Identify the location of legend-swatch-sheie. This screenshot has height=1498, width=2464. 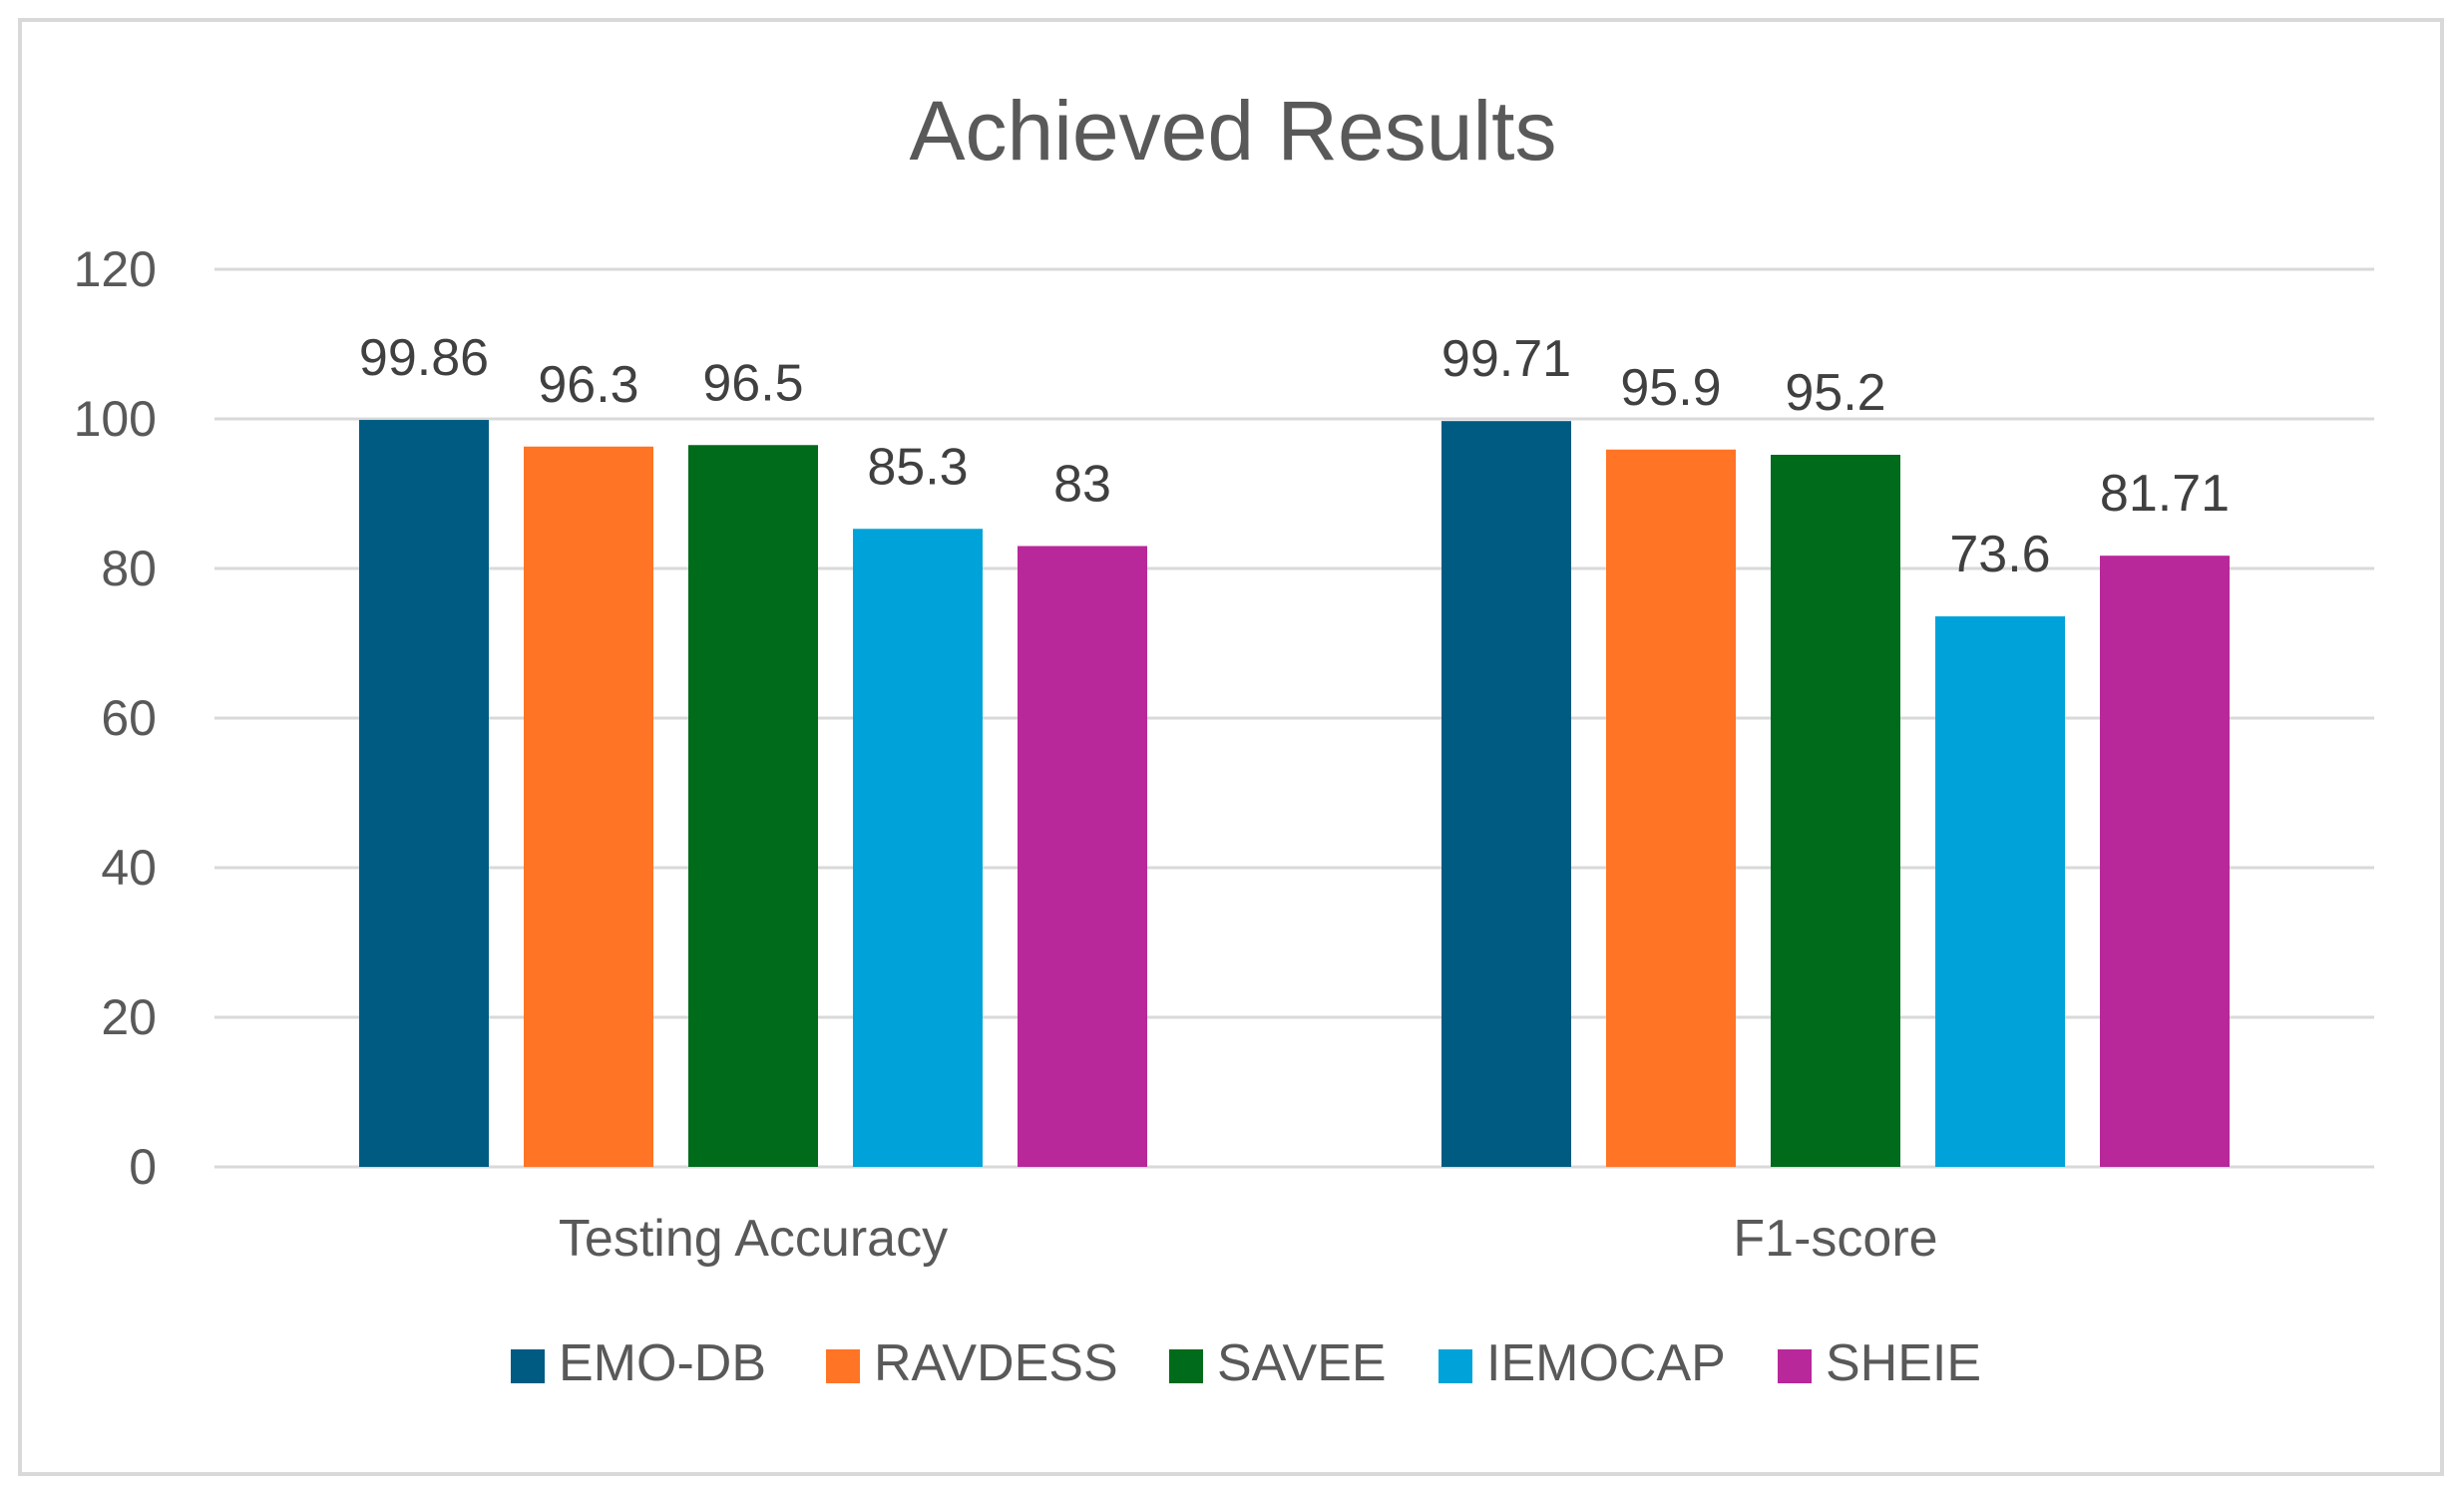
(1795, 1366).